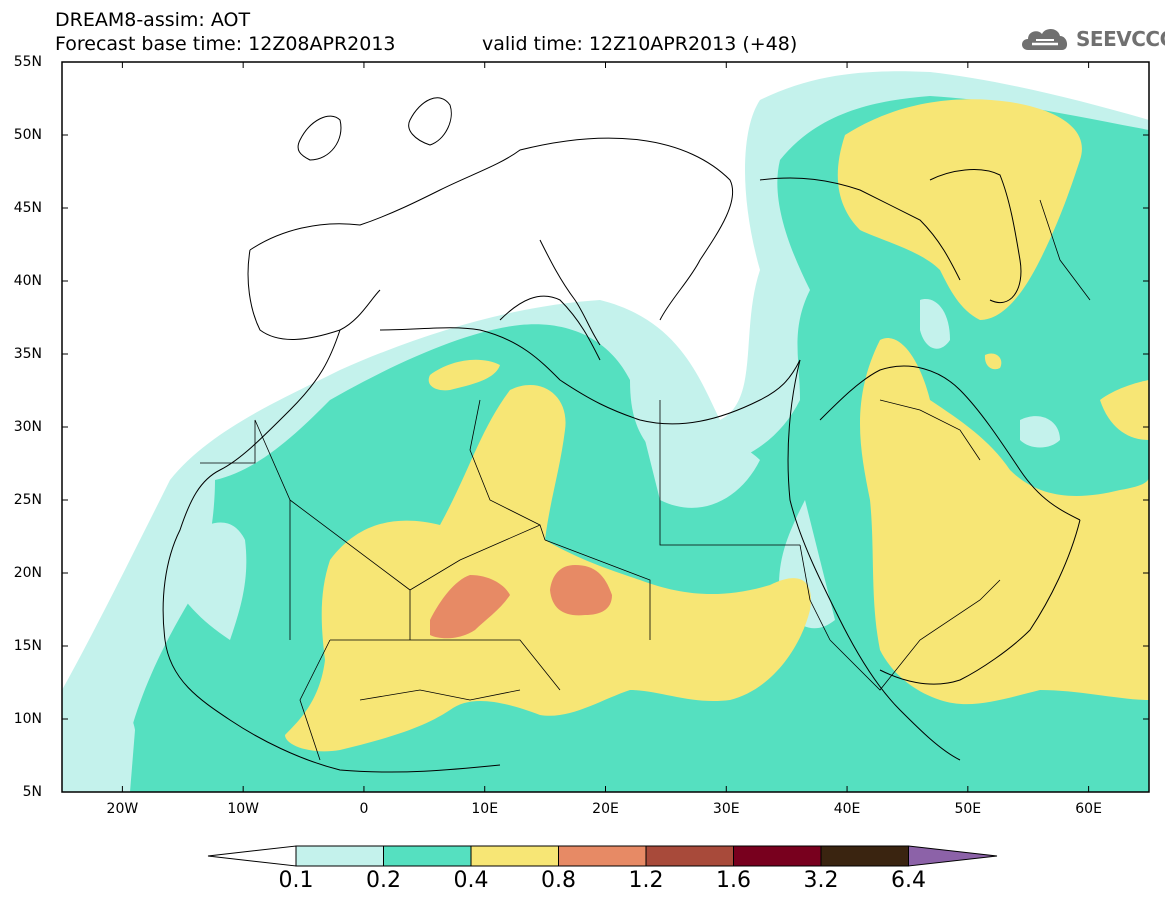 The image size is (1165, 905). I want to click on colorbar-label: 6.4, so click(908, 880).